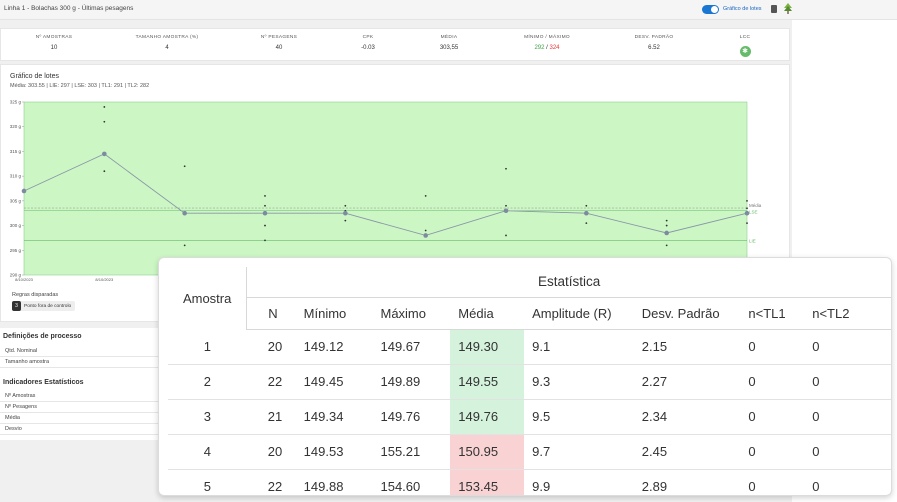  I want to click on cell-max: 149.76, so click(411, 417).